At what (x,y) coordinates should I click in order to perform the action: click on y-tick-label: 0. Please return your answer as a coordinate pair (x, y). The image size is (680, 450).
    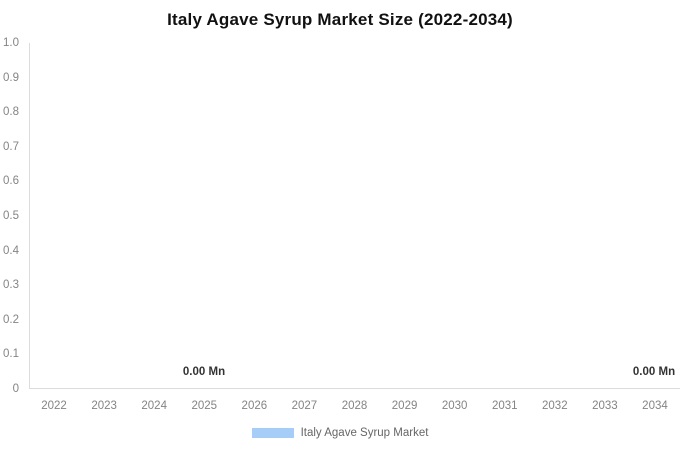
    Looking at the image, I should click on (15, 388).